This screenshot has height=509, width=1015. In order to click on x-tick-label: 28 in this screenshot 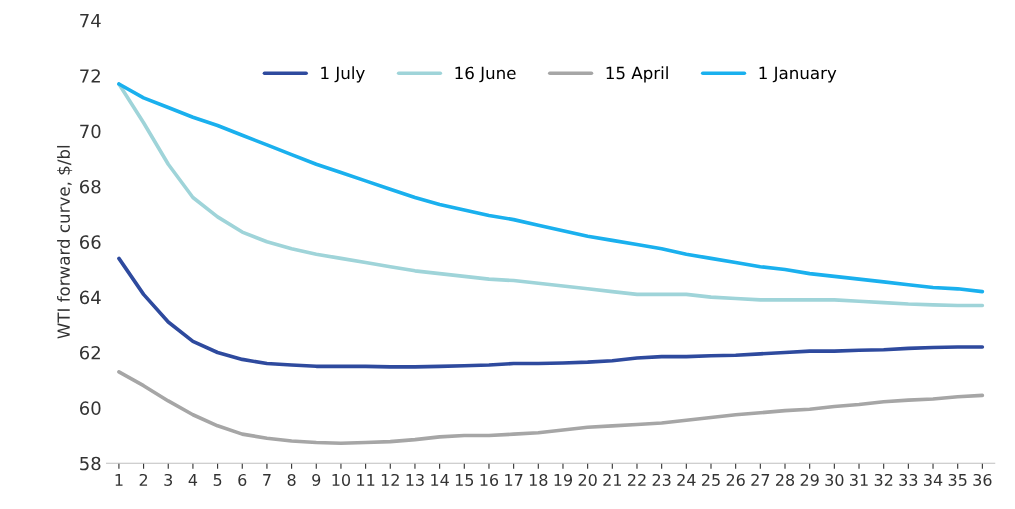, I will do `click(785, 479)`.